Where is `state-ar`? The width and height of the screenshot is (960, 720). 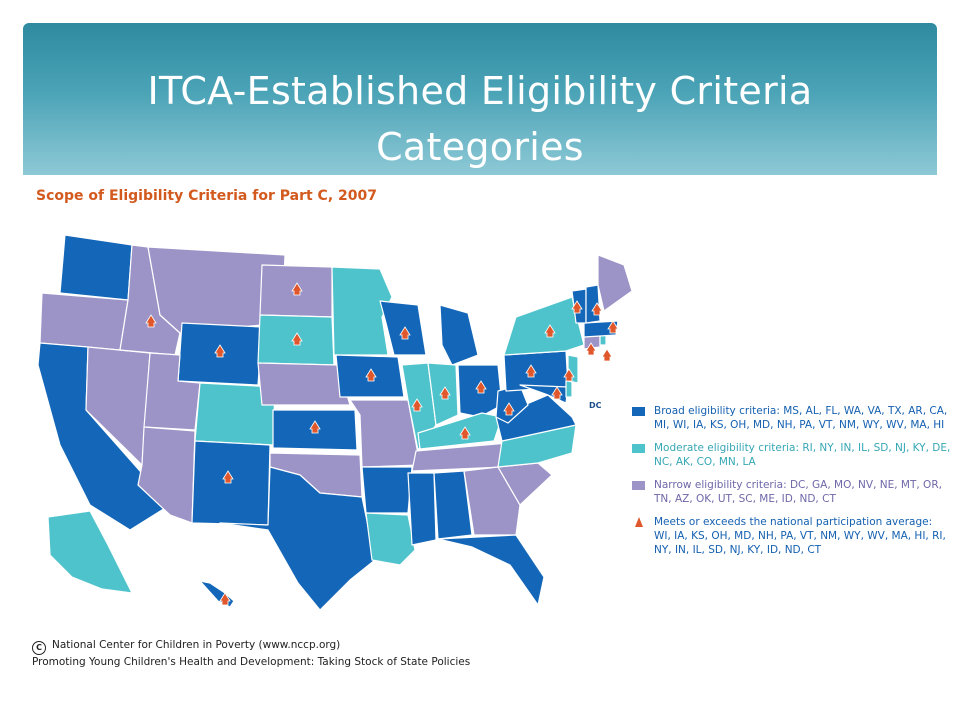 state-ar is located at coordinates (387, 490).